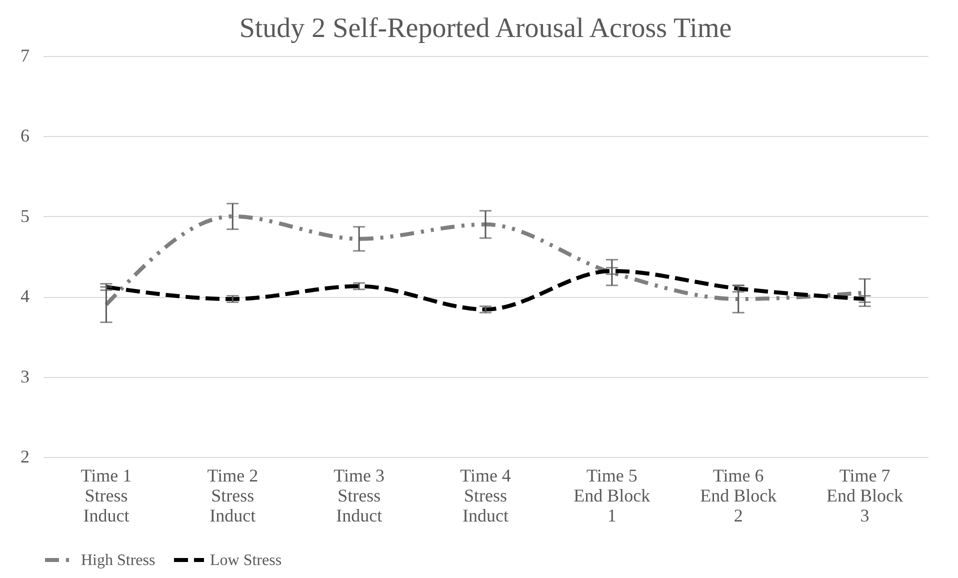  I want to click on x-tick-label: Time 4 Stress Induct, so click(485, 496).